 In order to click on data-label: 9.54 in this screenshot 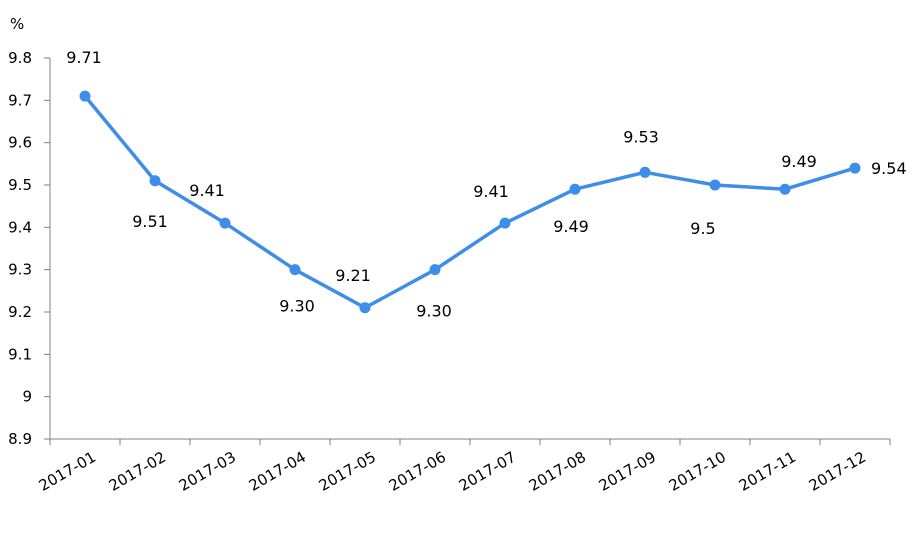, I will do `click(889, 168)`.